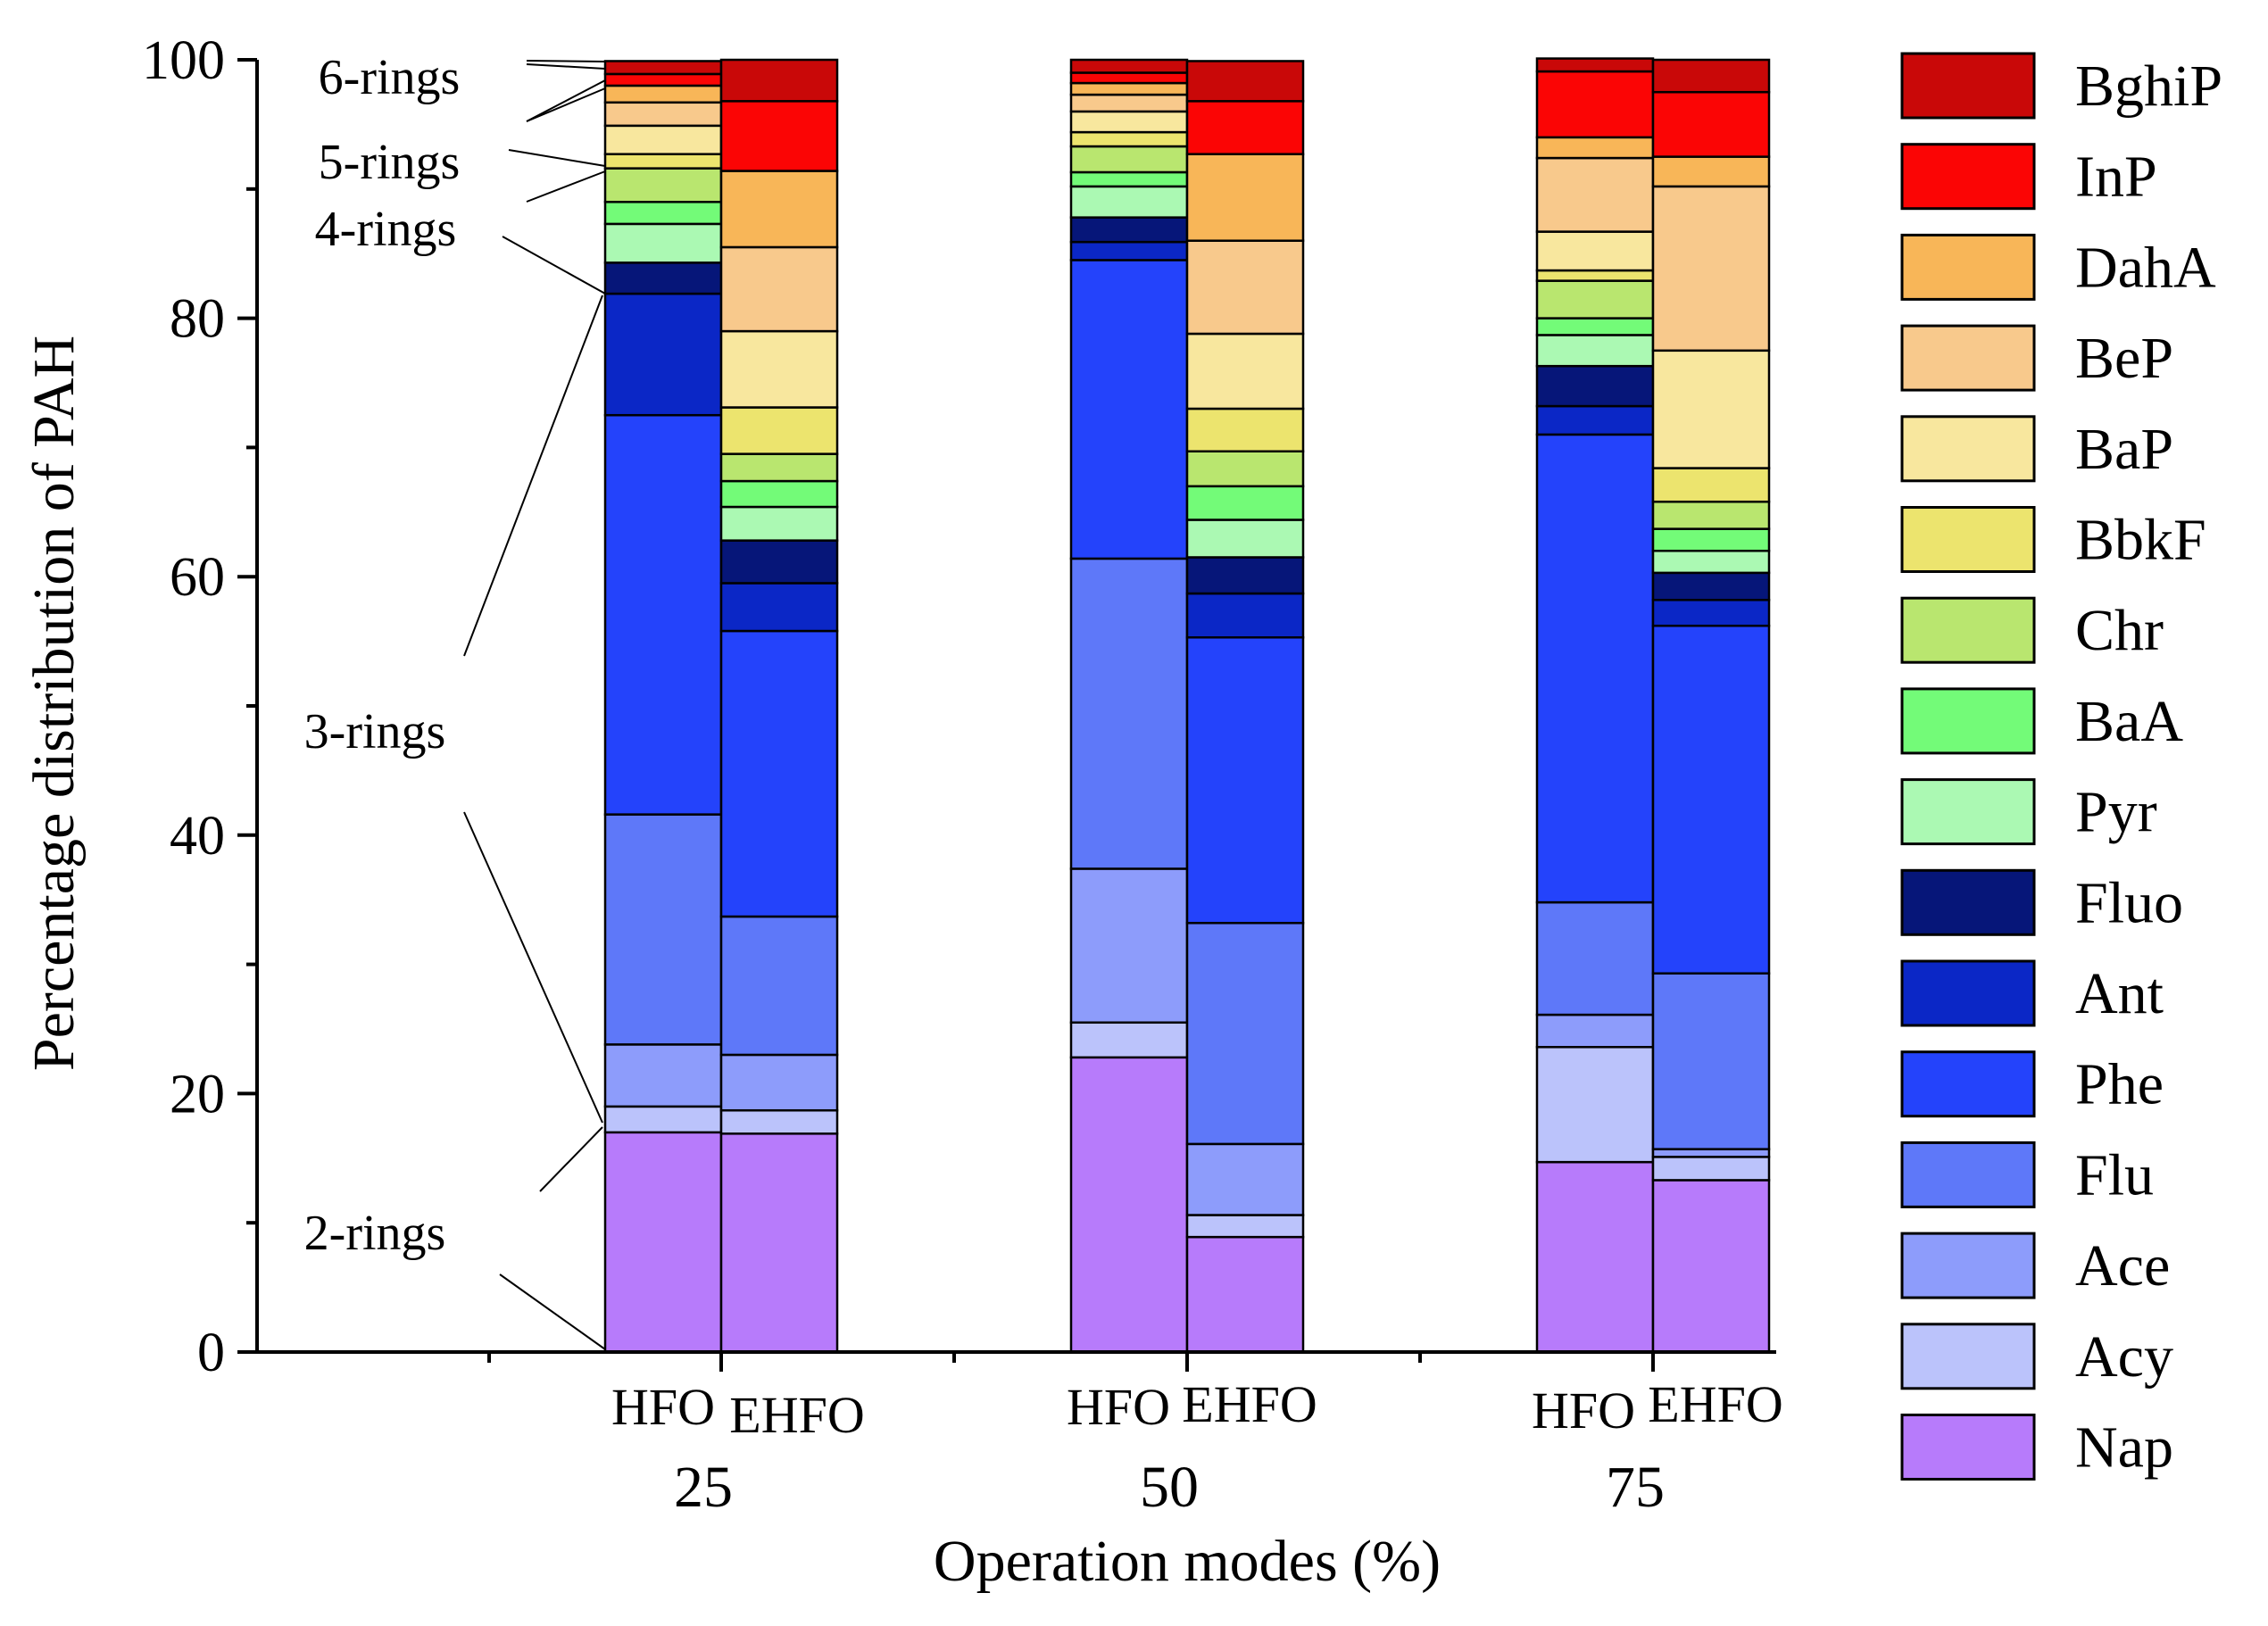 This screenshot has height=1626, width=2268. I want to click on group-label-75: 75, so click(1636, 1487).